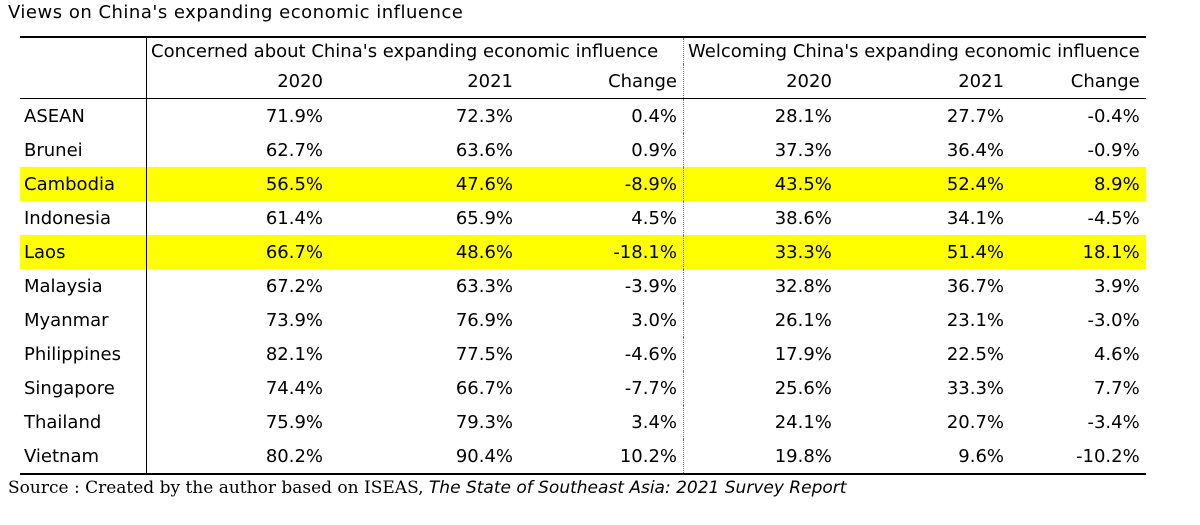 The width and height of the screenshot is (1200, 525). What do you see at coordinates (1078, 81) in the screenshot?
I see `subheader-change-welcoming: Change` at bounding box center [1078, 81].